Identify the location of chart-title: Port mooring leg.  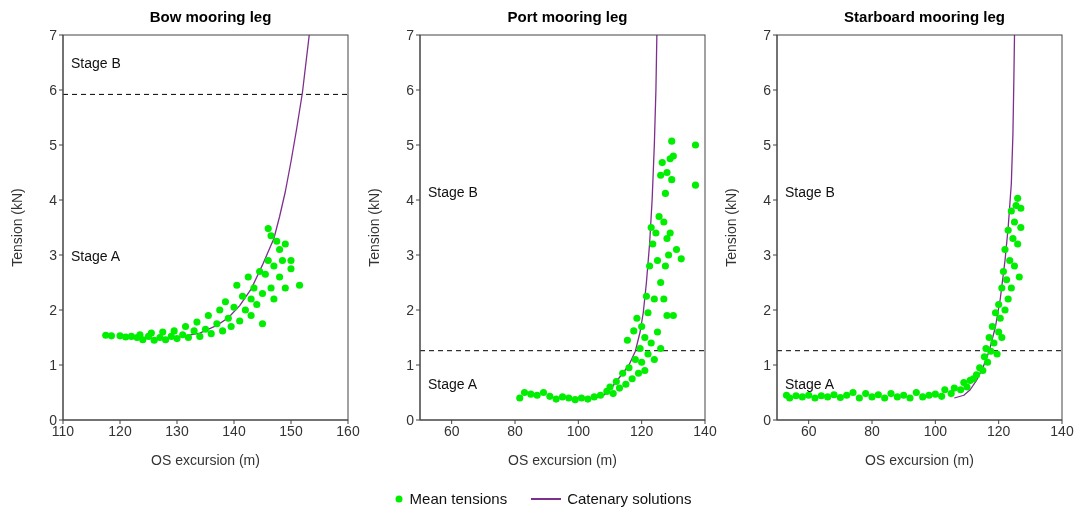
(567, 16).